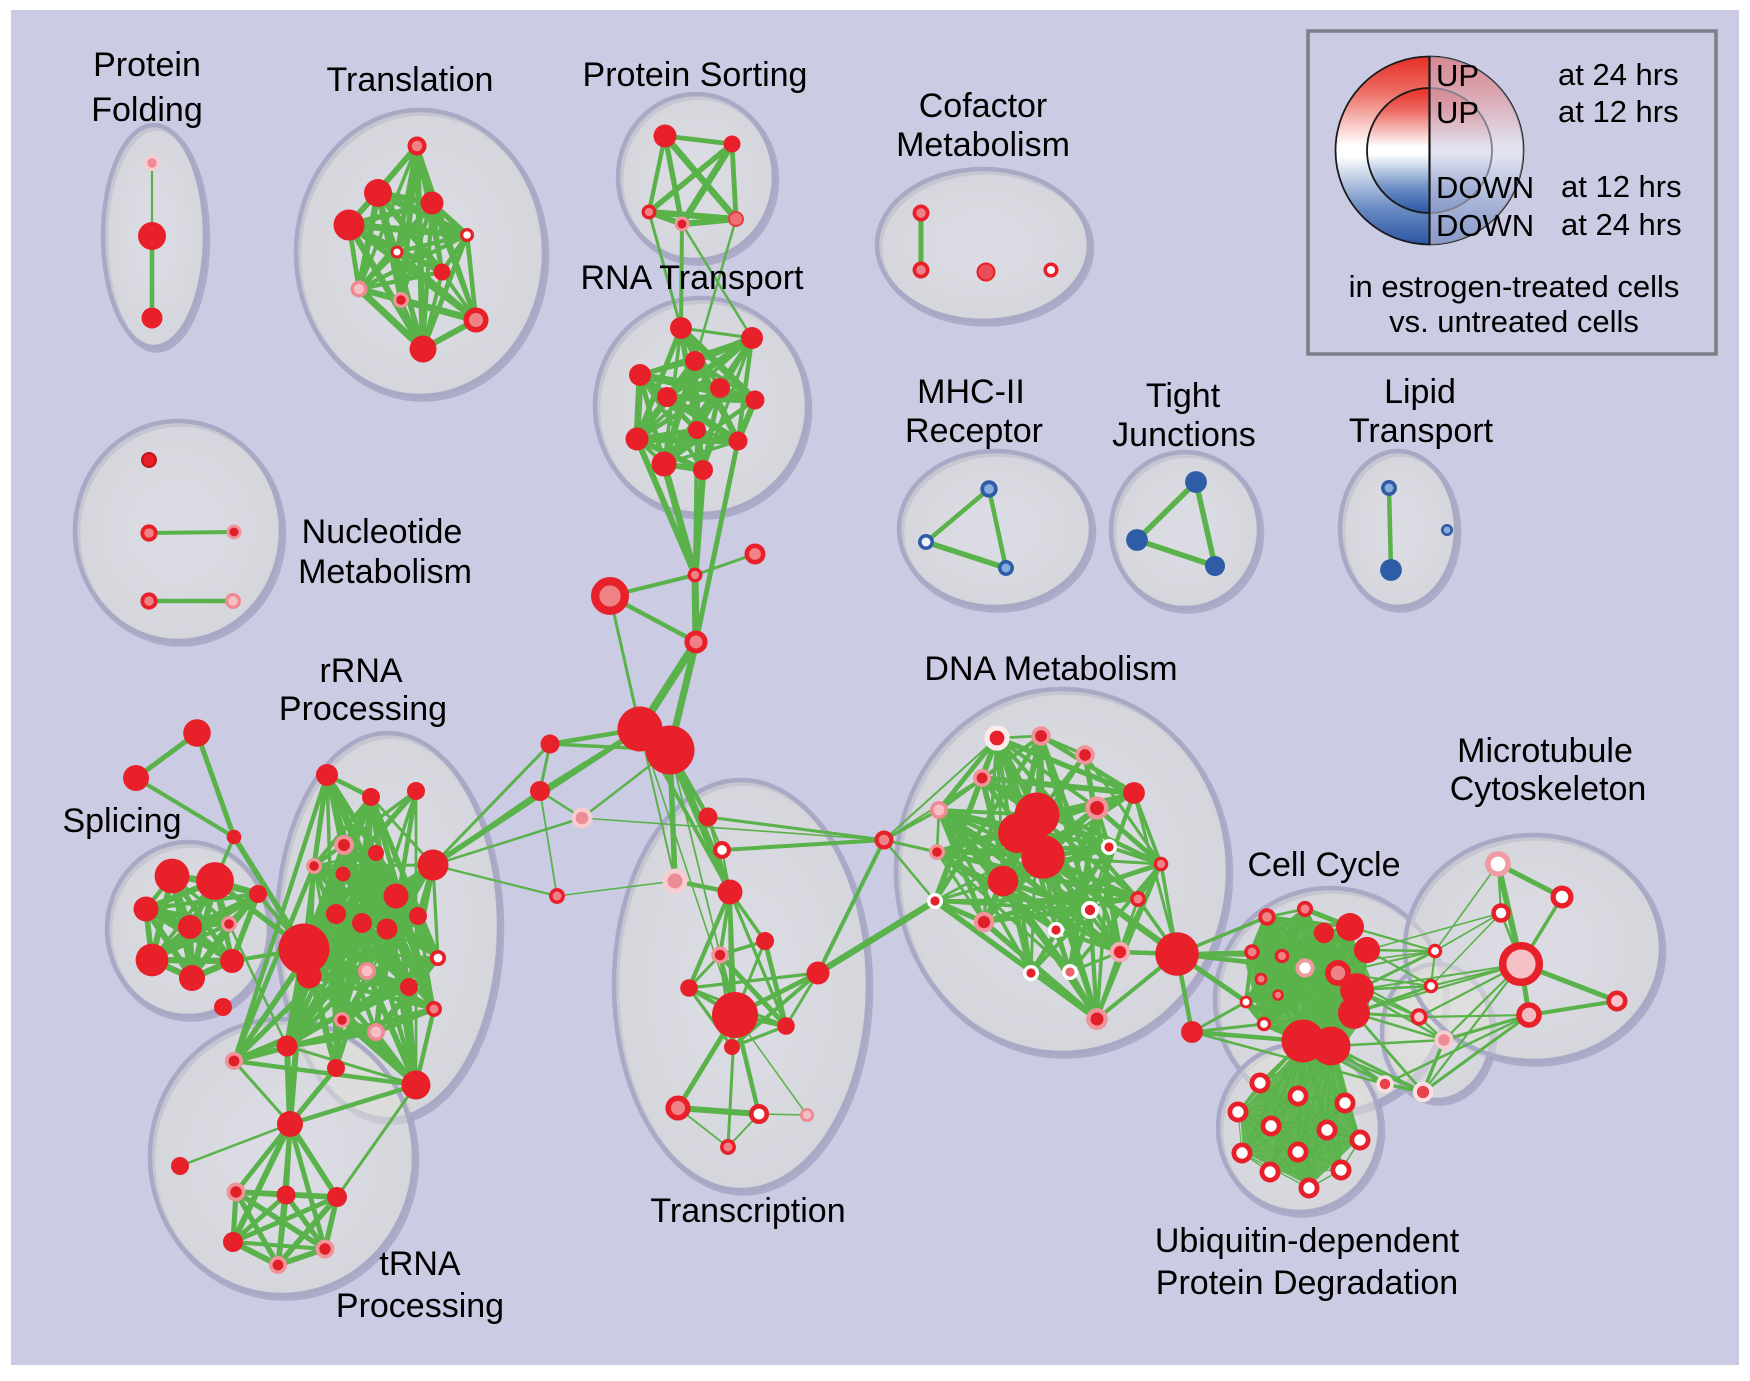 This screenshot has width=1750, height=1381. What do you see at coordinates (747, 1211) in the screenshot?
I see `svg-text: Transcription` at bounding box center [747, 1211].